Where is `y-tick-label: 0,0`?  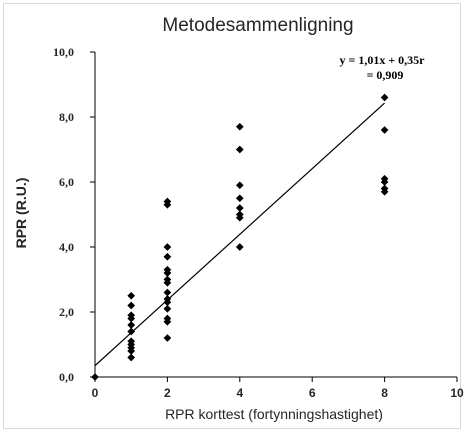
y-tick-label: 0,0 is located at coordinates (66, 377).